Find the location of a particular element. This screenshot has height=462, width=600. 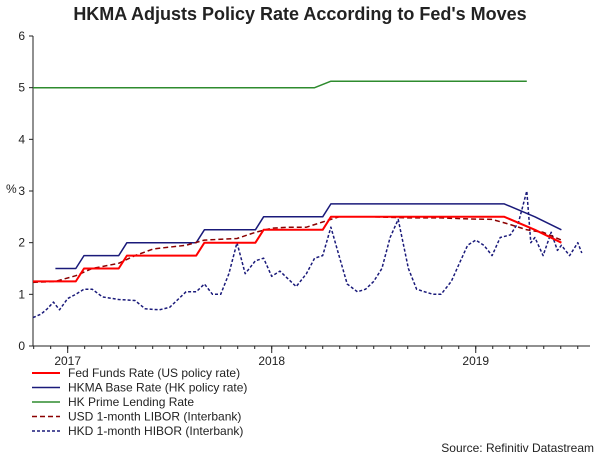

y-axis-label: % is located at coordinates (11, 189).